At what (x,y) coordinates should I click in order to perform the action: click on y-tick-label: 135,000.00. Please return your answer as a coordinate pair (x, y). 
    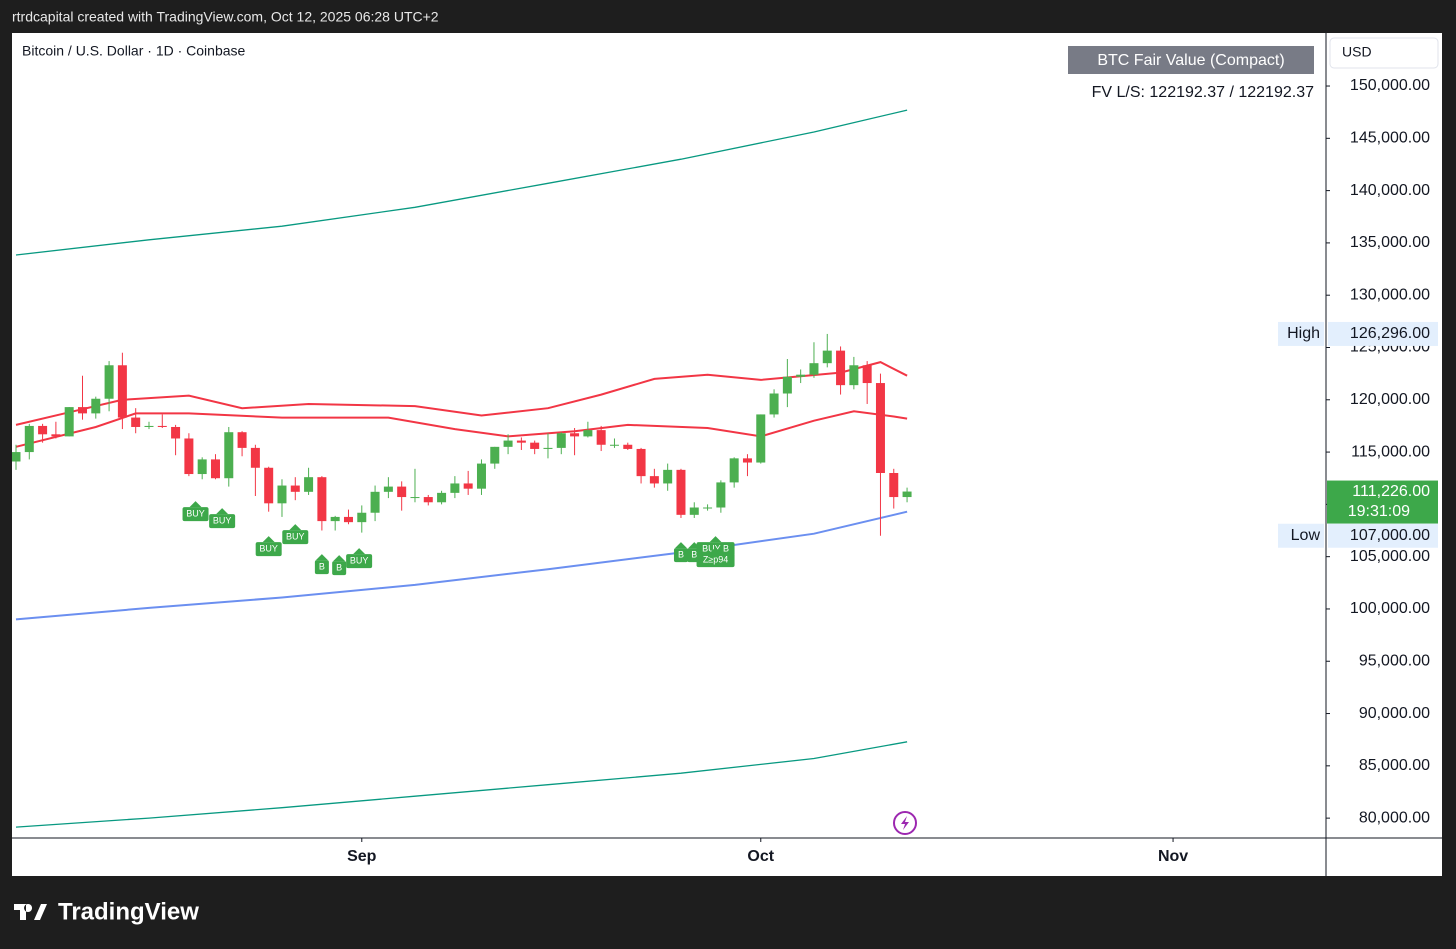
    Looking at the image, I should click on (1390, 242).